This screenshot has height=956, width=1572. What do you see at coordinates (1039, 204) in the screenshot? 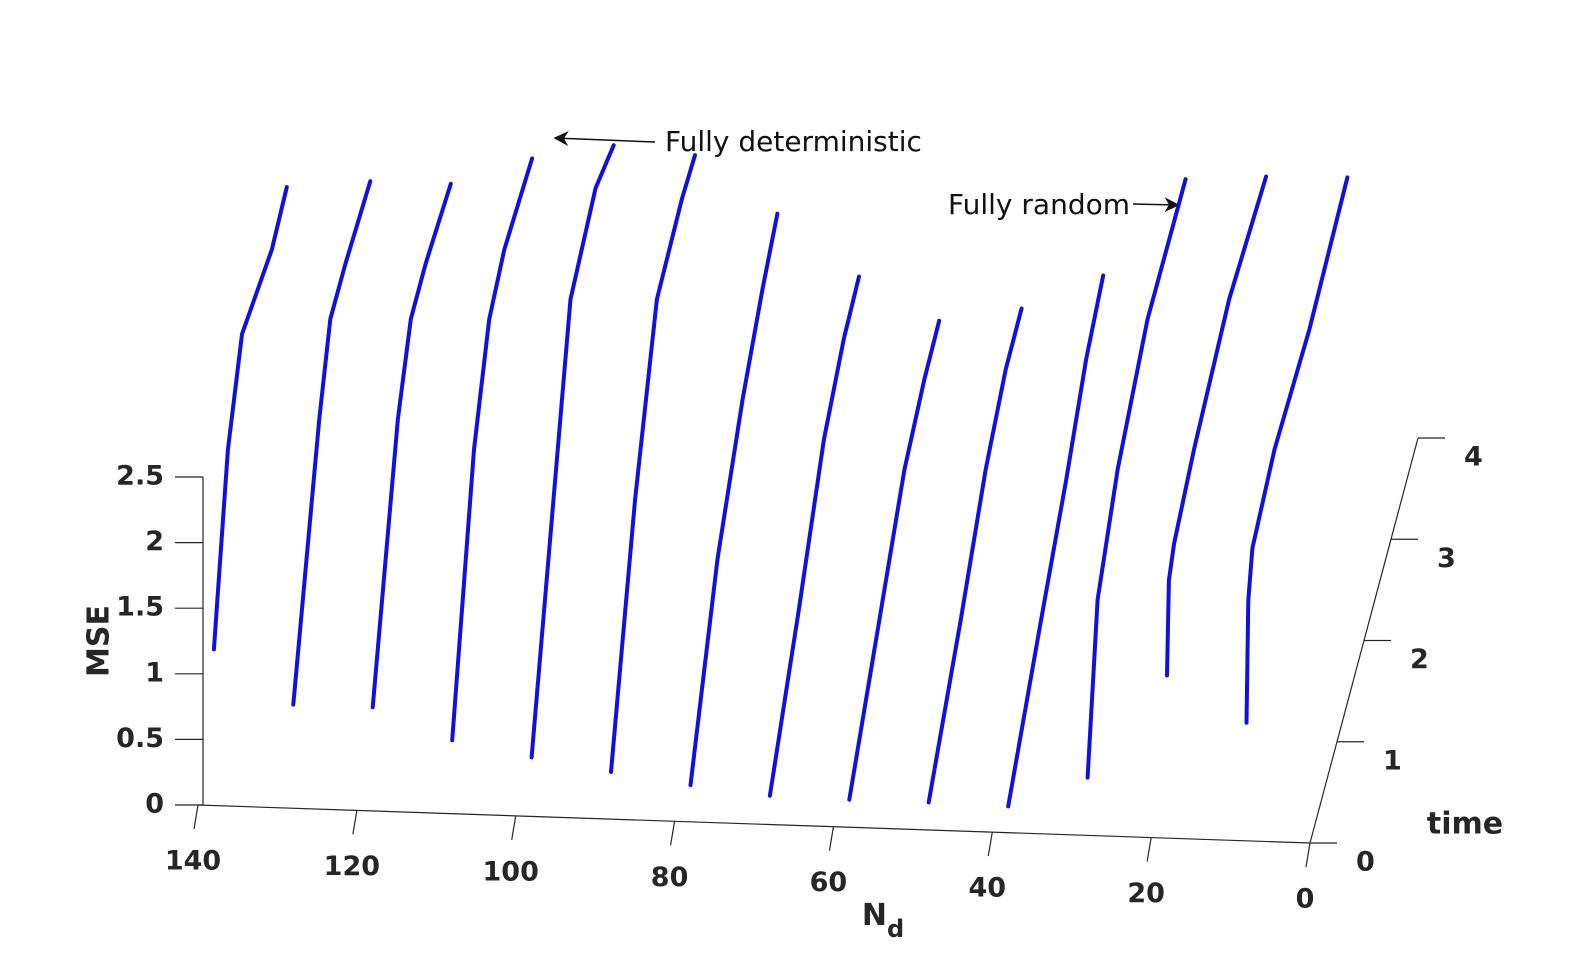
I see `annotation: Fully random` at bounding box center [1039, 204].